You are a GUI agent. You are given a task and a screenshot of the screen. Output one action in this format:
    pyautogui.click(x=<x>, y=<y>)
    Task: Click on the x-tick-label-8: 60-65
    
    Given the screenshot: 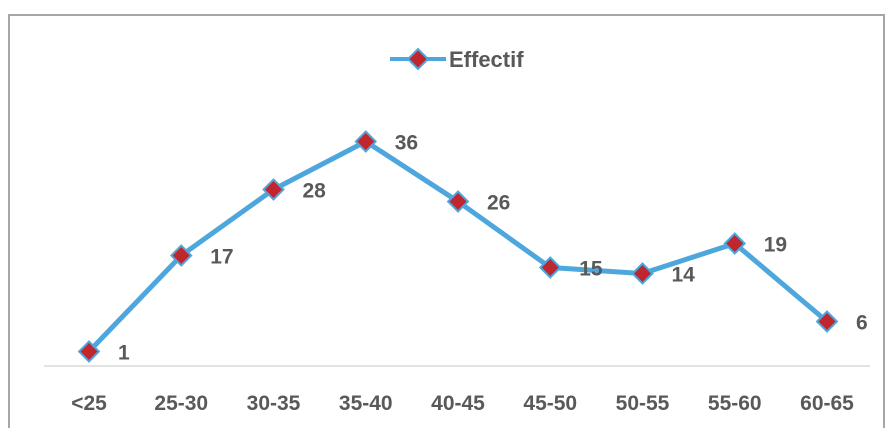 What is the action you would take?
    pyautogui.click(x=827, y=403)
    